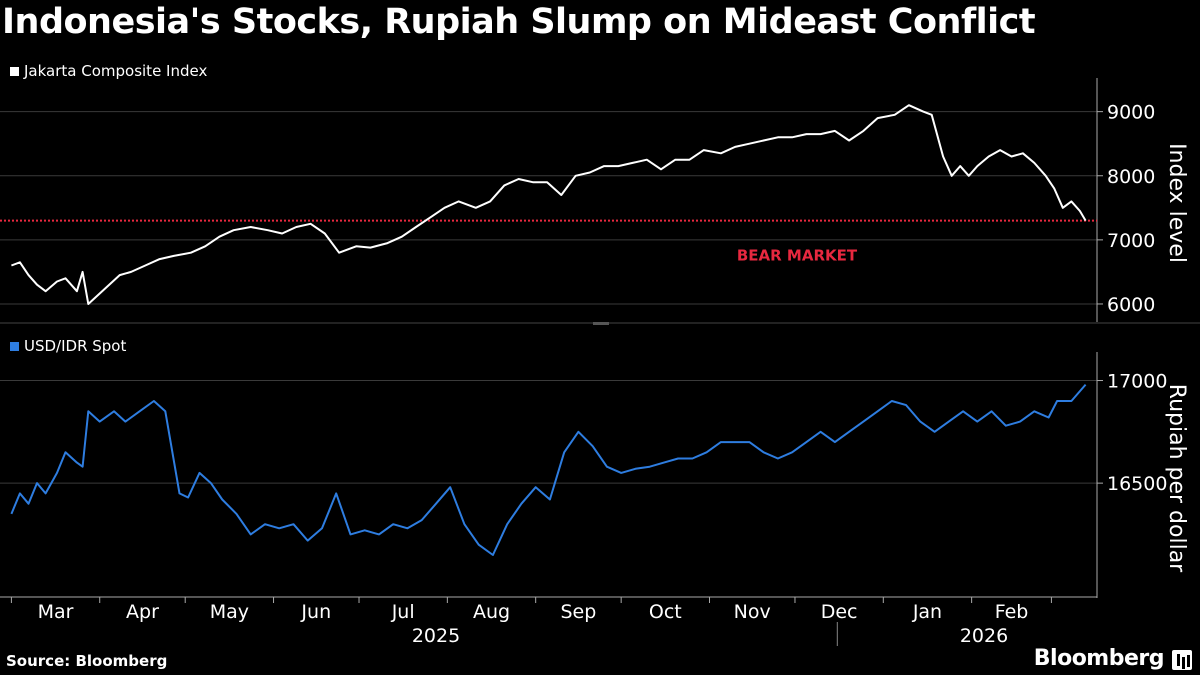 Image resolution: width=1200 pixels, height=675 pixels. I want to click on legend-idr: USD/IDR Spot, so click(68, 346).